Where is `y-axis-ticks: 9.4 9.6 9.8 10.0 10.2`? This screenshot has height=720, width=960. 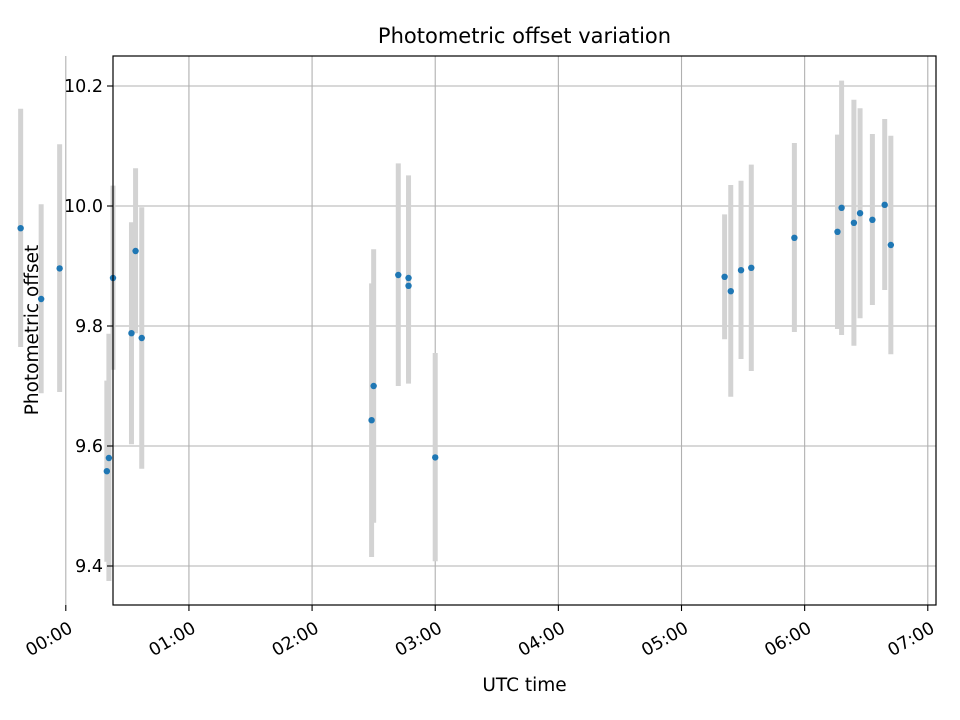
y-axis-ticks: 9.4 9.6 9.8 10.0 10.2 is located at coordinates (88, 327).